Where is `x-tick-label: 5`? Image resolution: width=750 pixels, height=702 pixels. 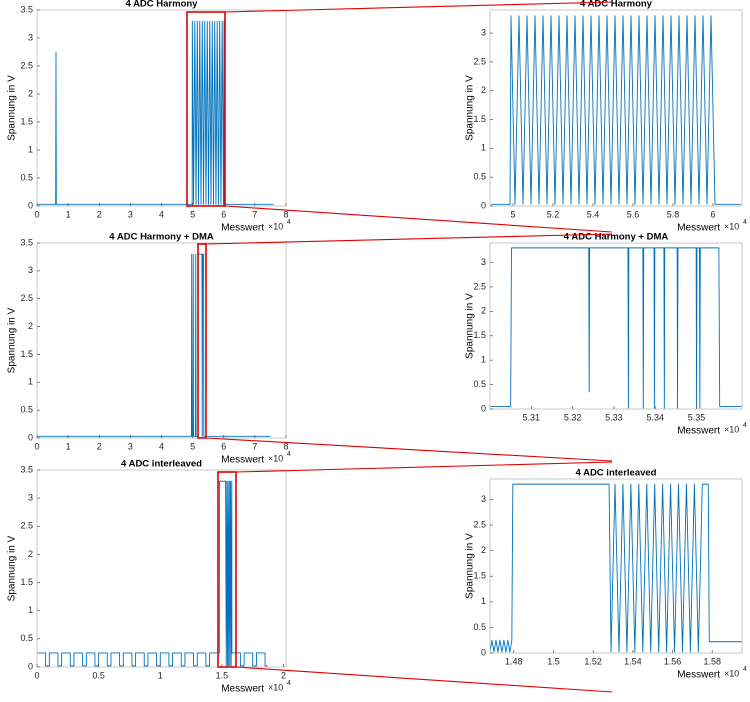
x-tick-label: 5 is located at coordinates (192, 214).